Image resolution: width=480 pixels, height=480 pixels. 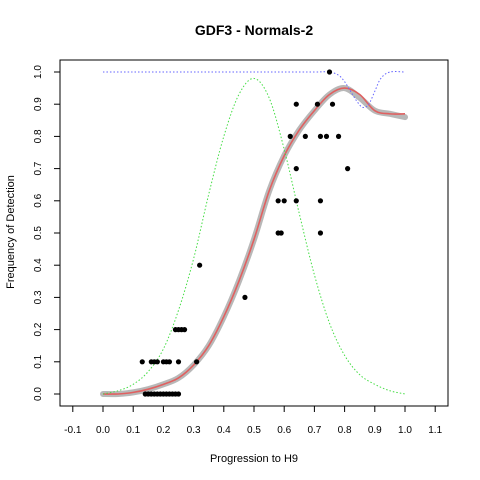 I want to click on x-tick-label: 0.0, so click(x=103, y=430).